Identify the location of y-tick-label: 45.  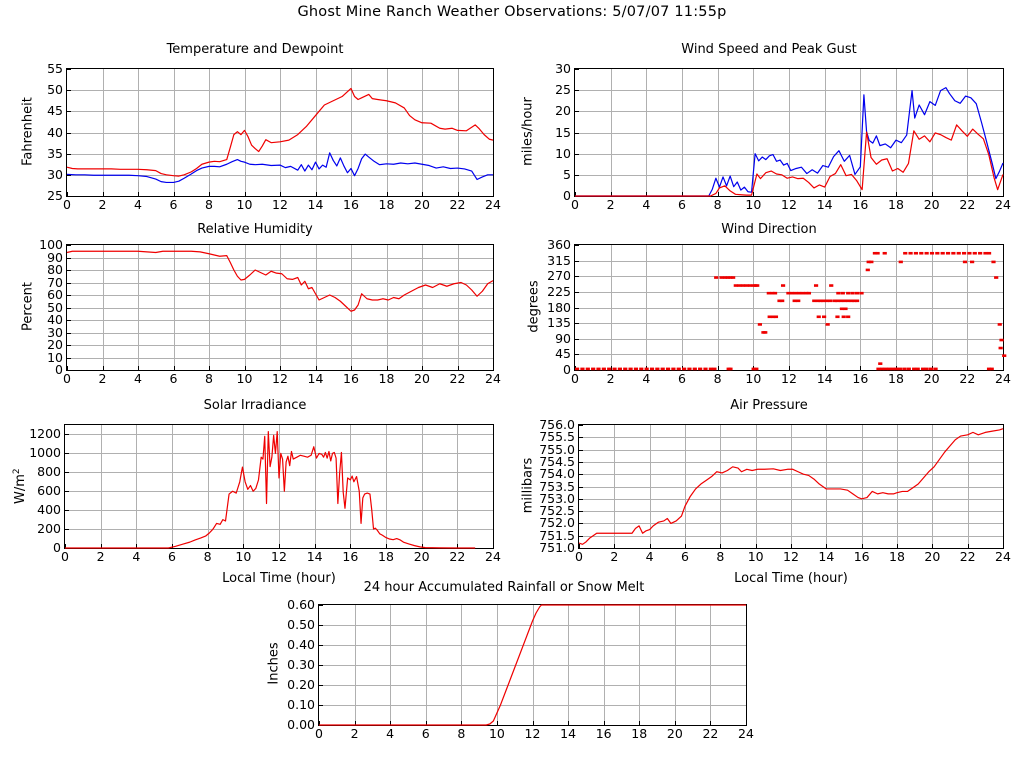
(55, 111).